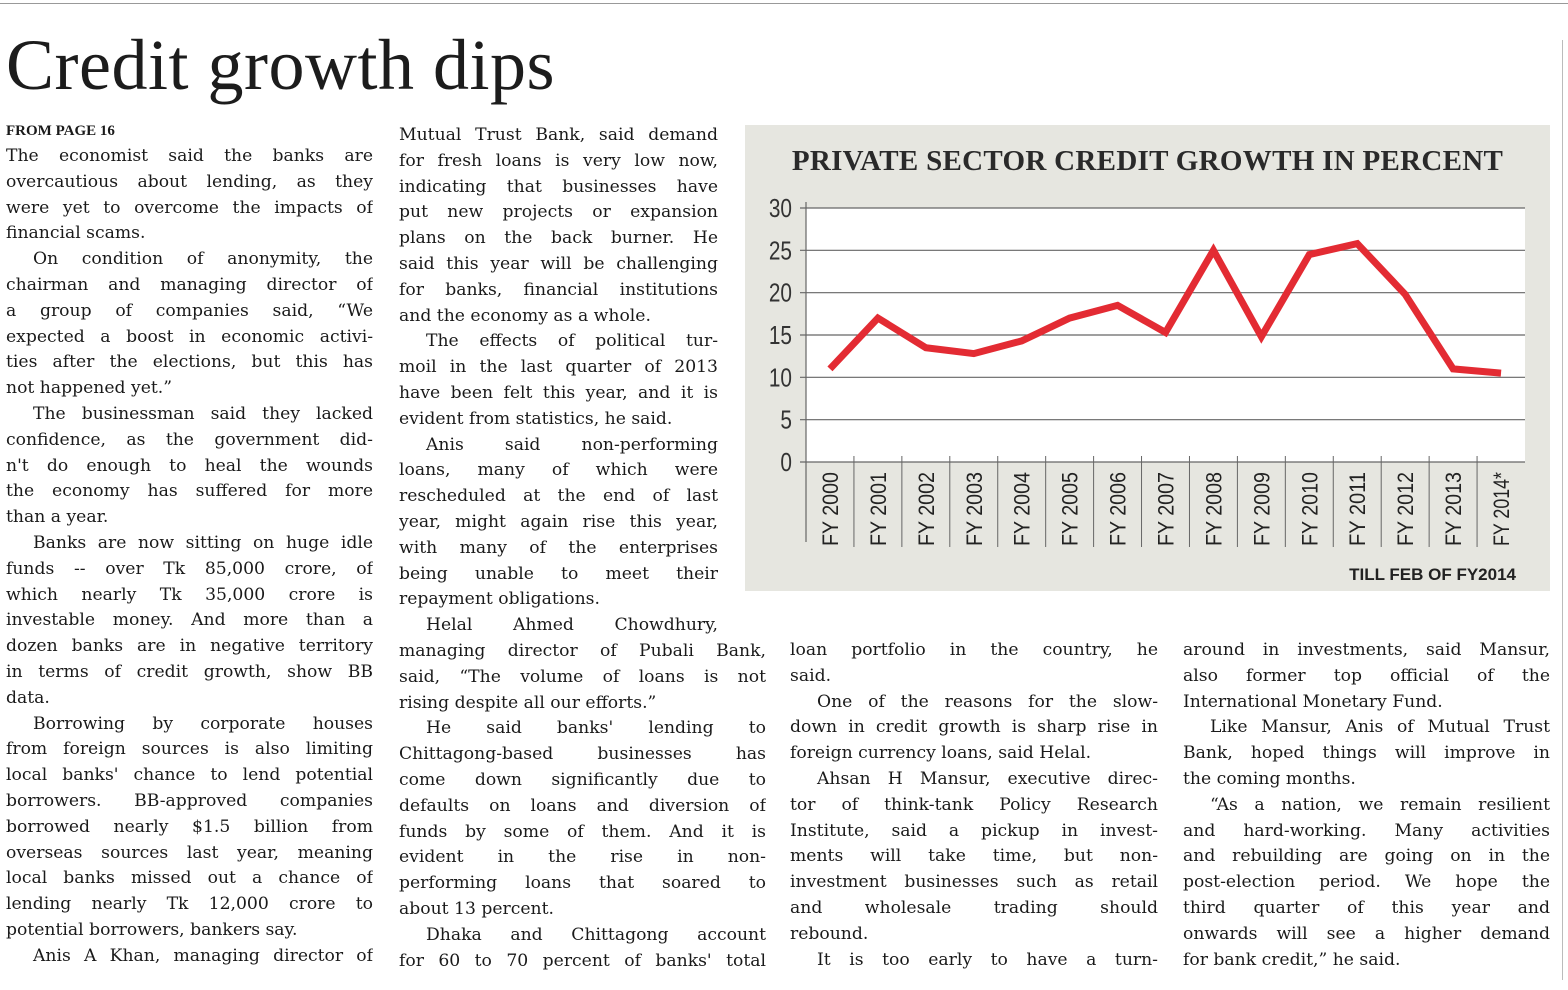 Image resolution: width=1568 pixels, height=990 pixels. Describe the element at coordinates (189, 491) in the screenshot. I see `article-line: the economy has suffered for more` at that location.